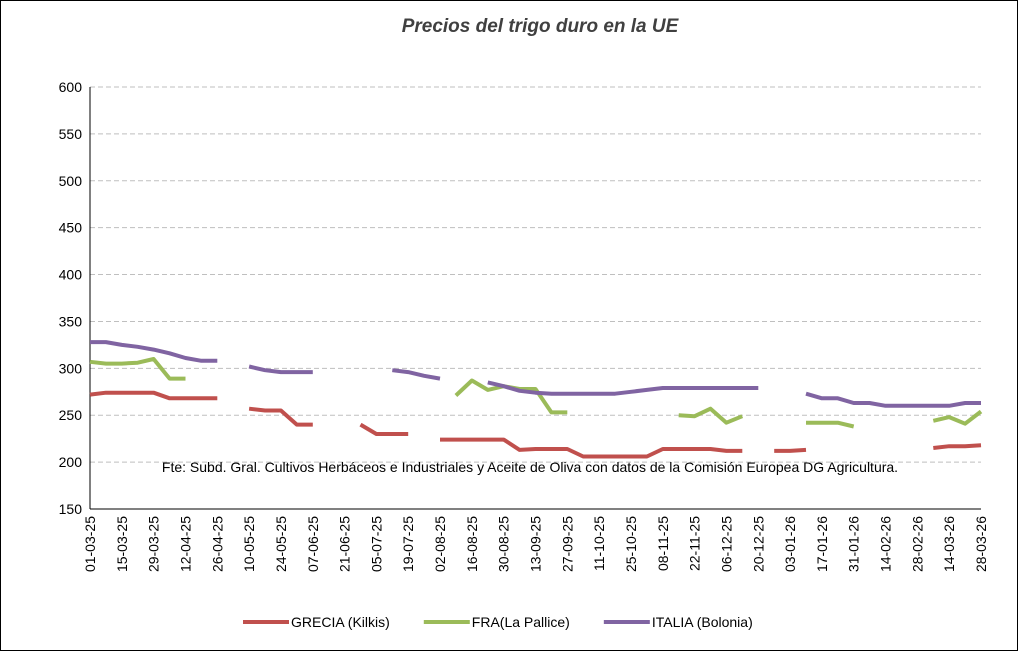 Image resolution: width=1018 pixels, height=651 pixels. Describe the element at coordinates (281, 544) in the screenshot. I see `x-tick-label: 24-05-25` at that location.